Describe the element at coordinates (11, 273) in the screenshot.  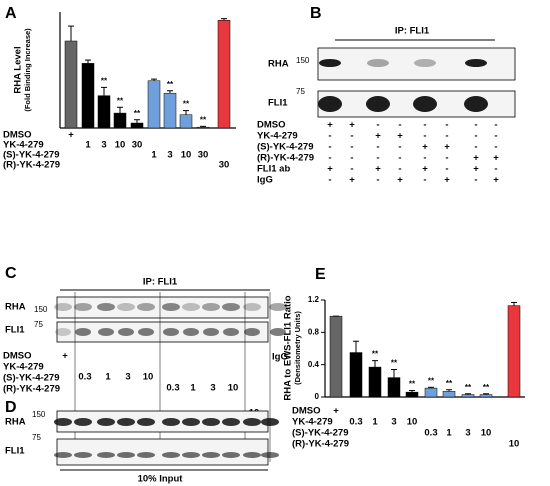
I see `panel-label: C` at that location.